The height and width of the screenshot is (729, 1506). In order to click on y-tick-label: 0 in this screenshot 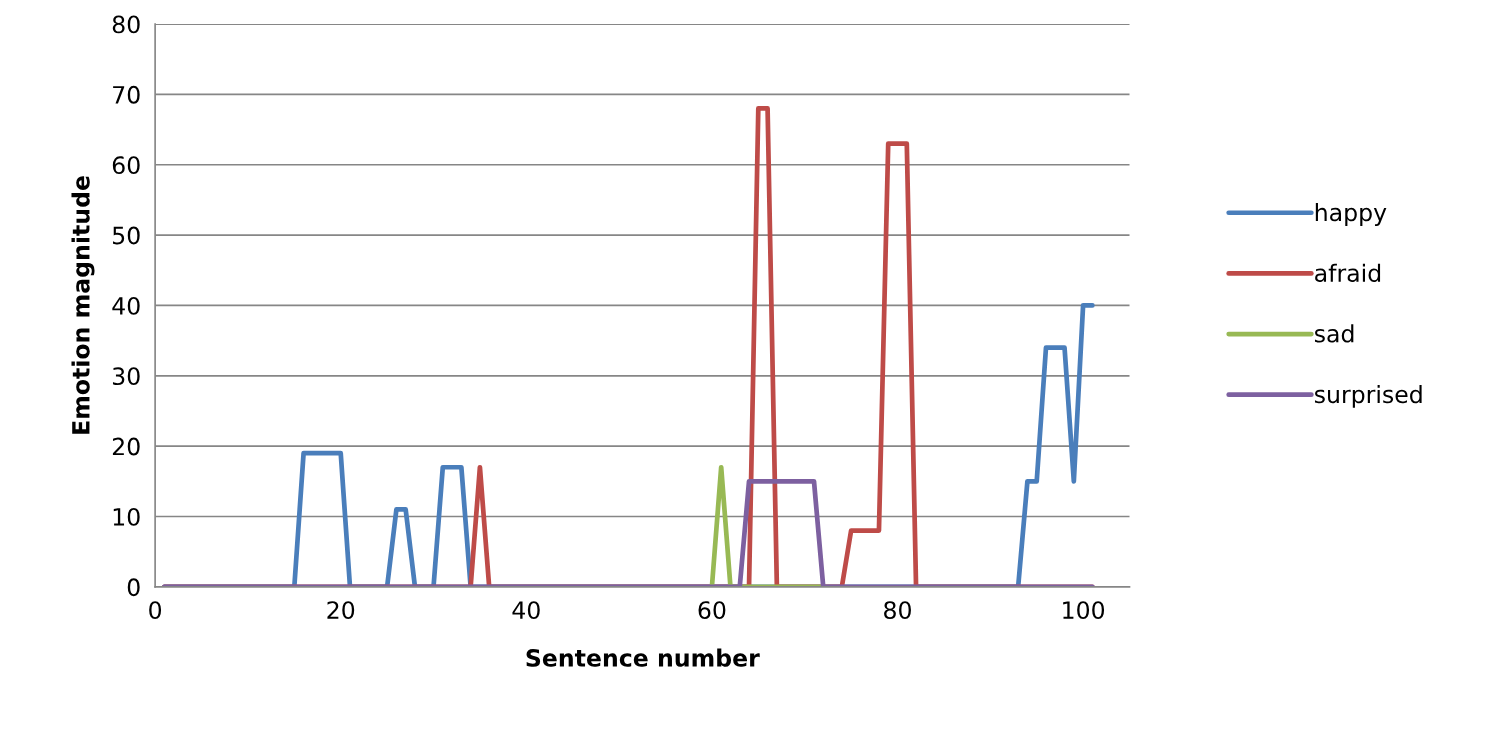, I will do `click(133, 587)`.